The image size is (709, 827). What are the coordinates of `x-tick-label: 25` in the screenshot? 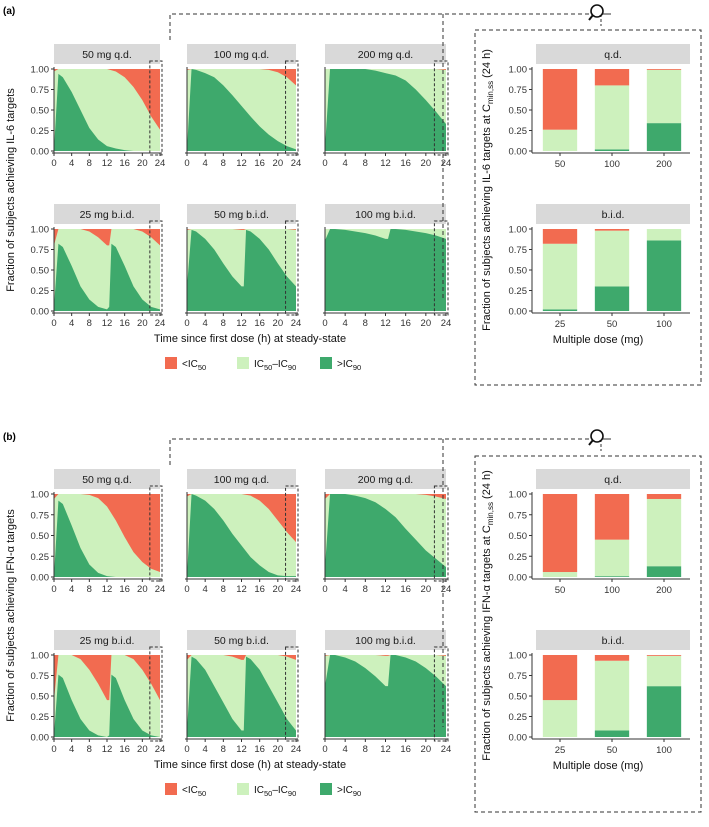 It's located at (560, 324).